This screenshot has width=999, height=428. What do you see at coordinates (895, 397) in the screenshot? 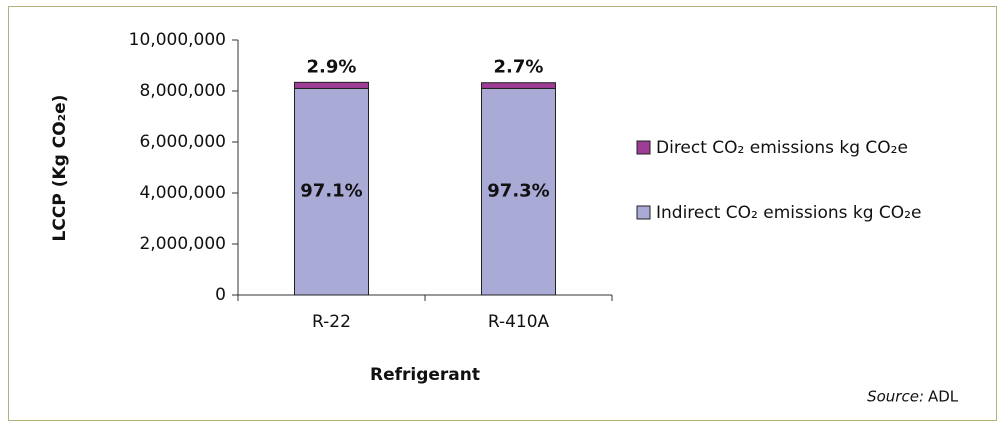
I see `source-prefix: Source:` at bounding box center [895, 397].